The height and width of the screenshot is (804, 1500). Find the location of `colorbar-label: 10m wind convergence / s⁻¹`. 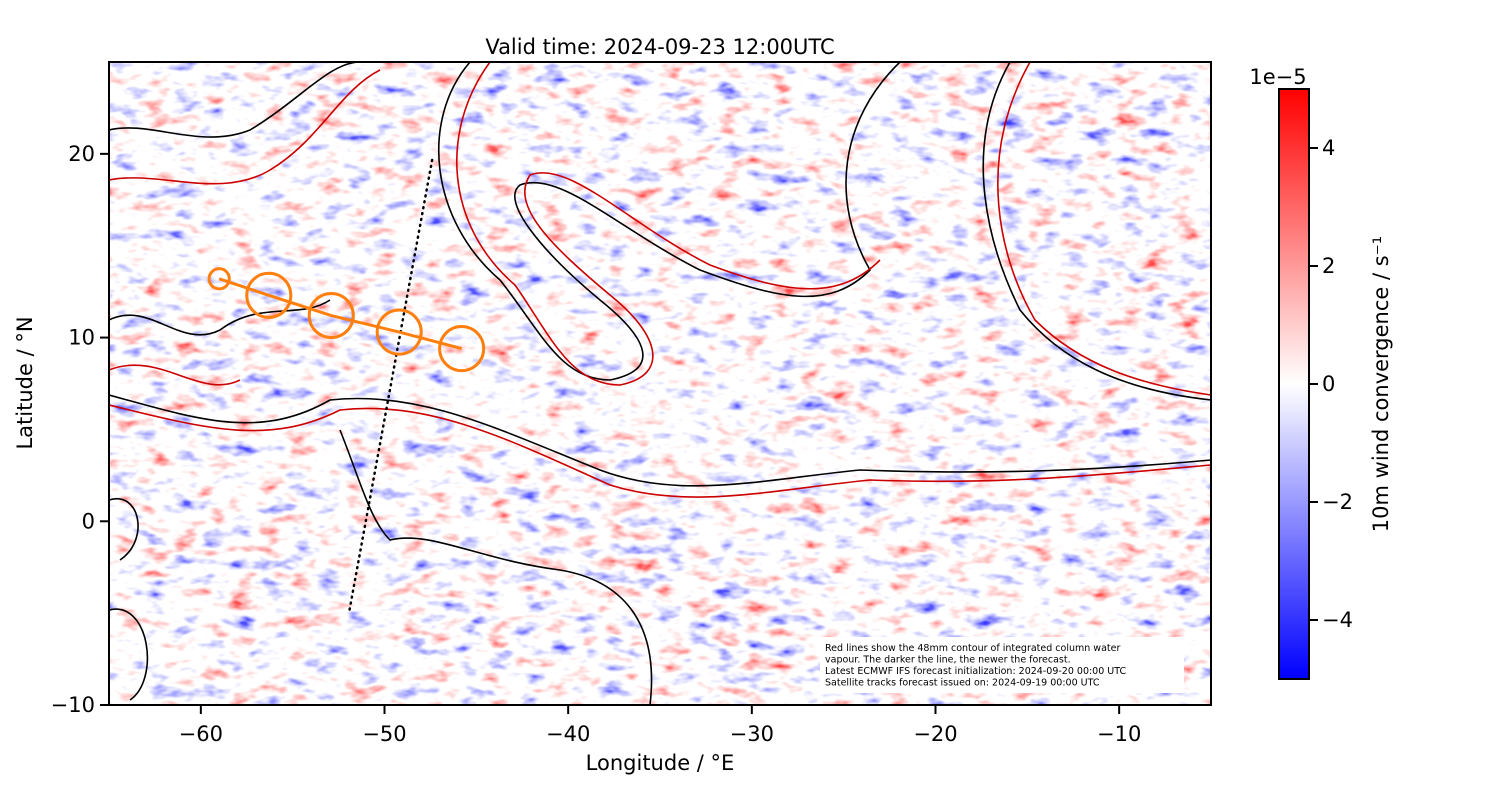

colorbar-label: 10m wind convergence / s⁻¹ is located at coordinates (1381, 384).